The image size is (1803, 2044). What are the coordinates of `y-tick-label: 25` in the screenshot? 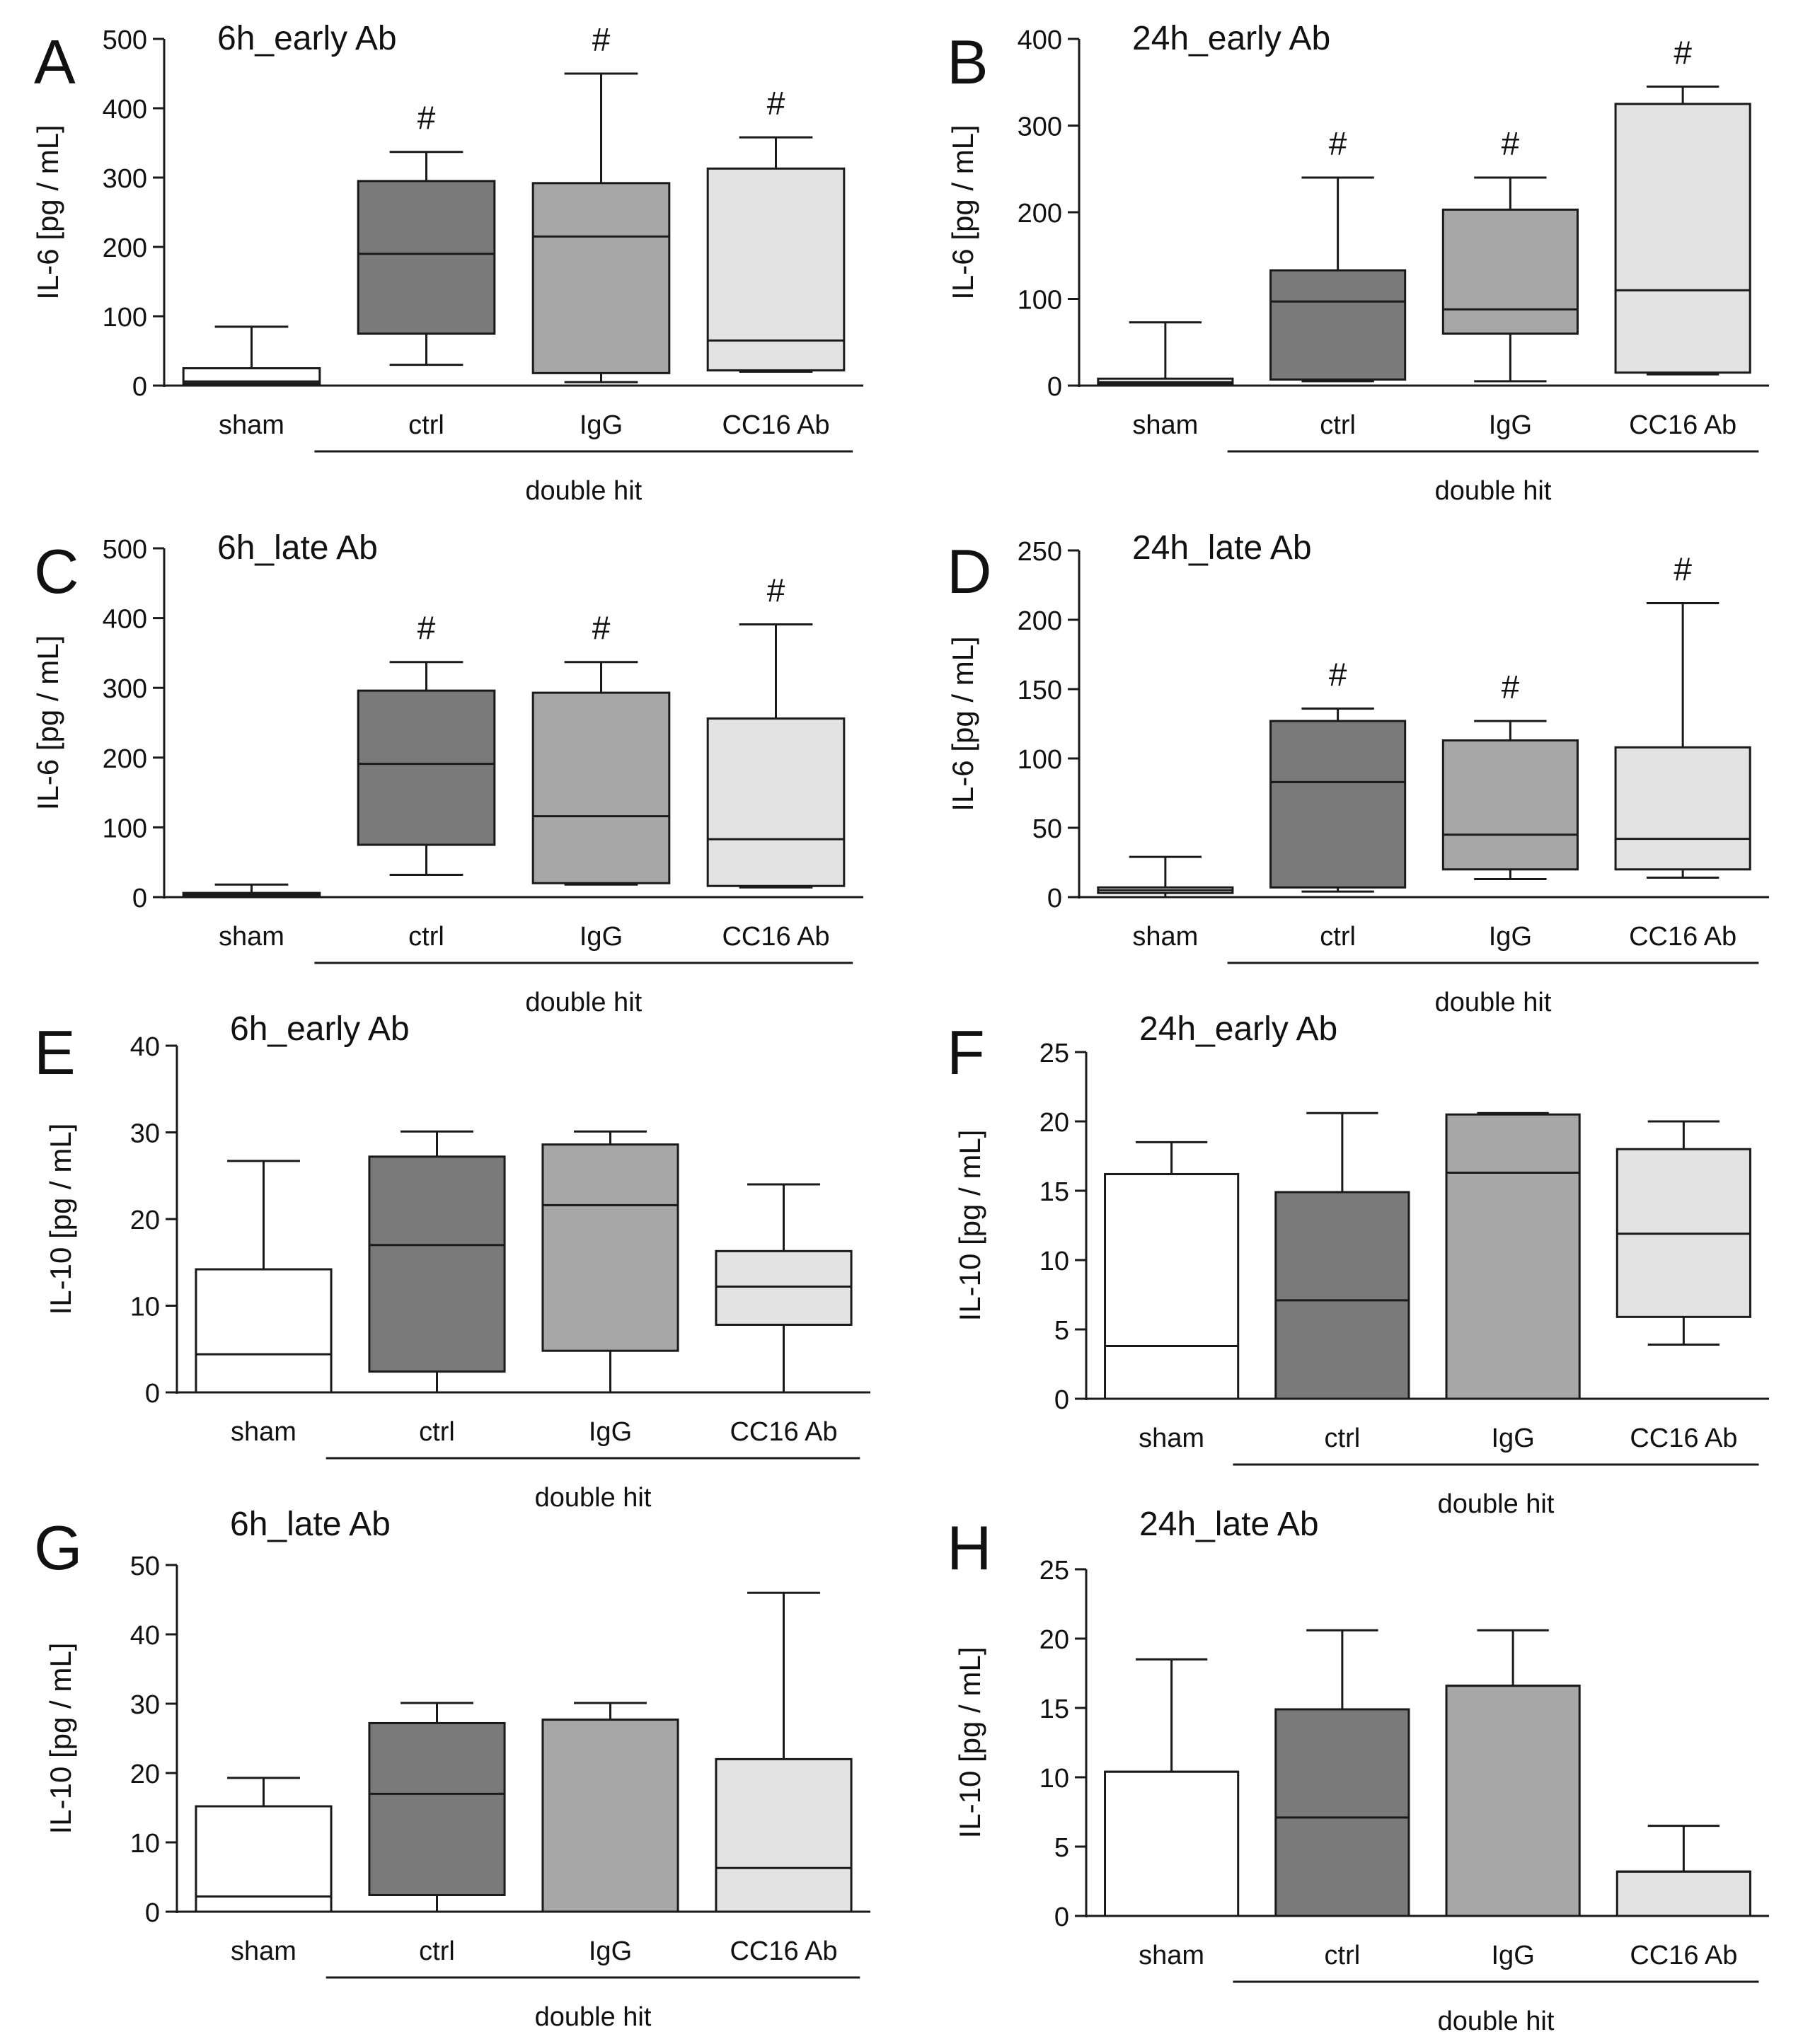 It's located at (1054, 1054).